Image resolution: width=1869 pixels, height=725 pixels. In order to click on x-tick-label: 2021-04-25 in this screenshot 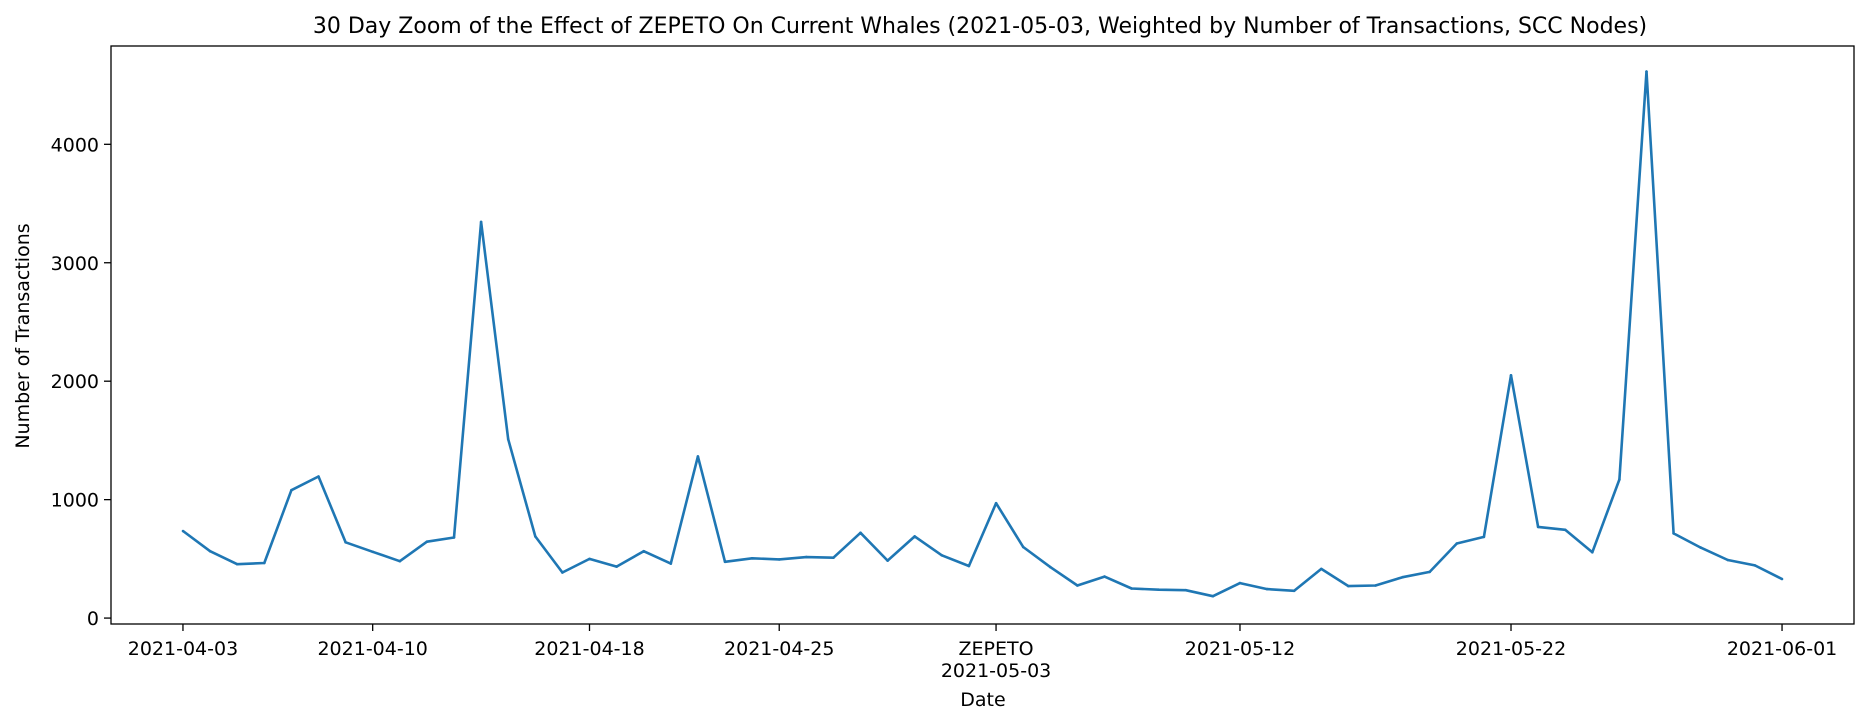, I will do `click(779, 649)`.